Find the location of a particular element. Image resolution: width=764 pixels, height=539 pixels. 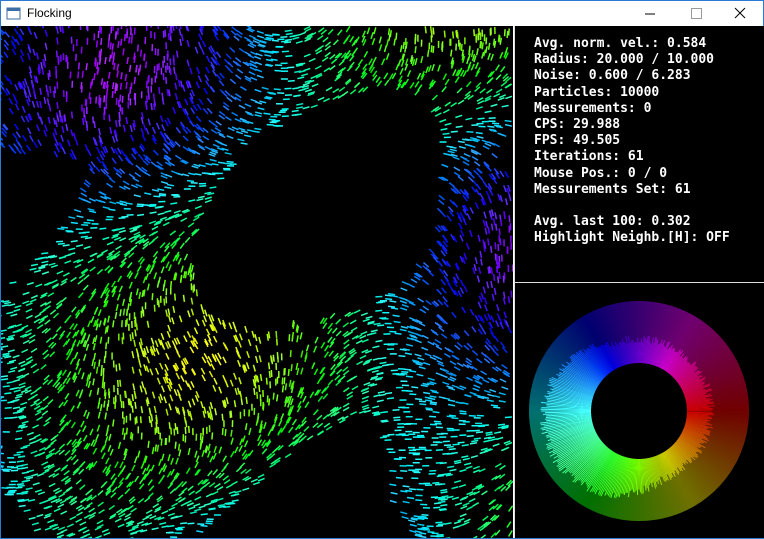

stat-line: Highlight Neighb.[H]: OFF is located at coordinates (632, 238).